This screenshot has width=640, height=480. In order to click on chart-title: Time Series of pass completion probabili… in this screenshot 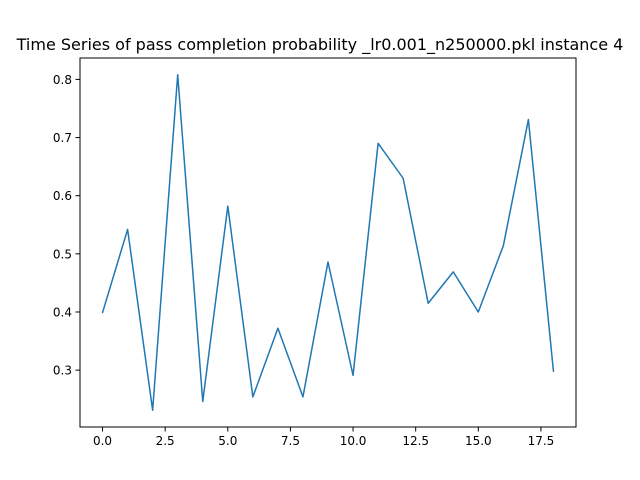, I will do `click(320, 45)`.